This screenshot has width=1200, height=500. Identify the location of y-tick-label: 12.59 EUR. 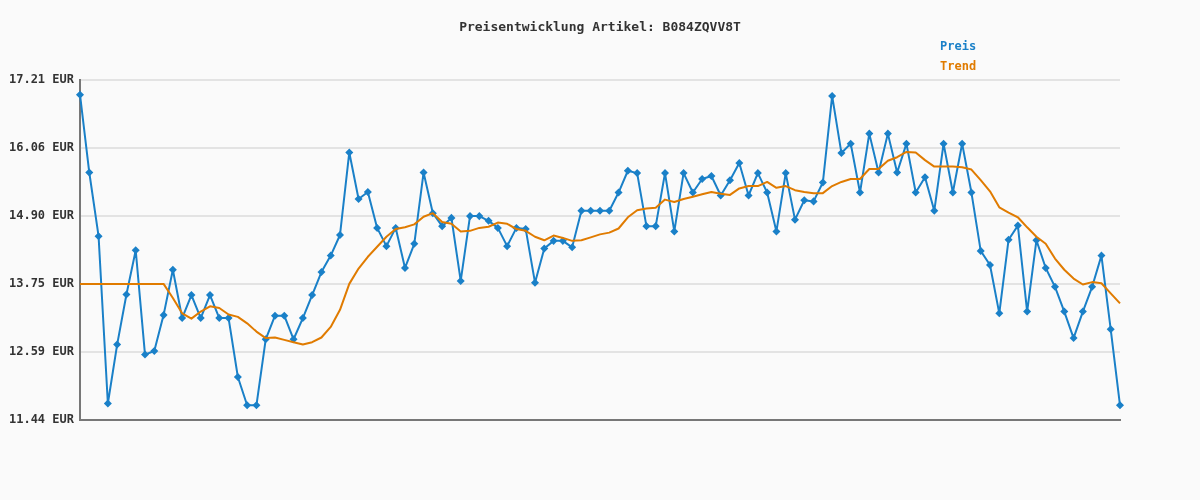
(41, 351).